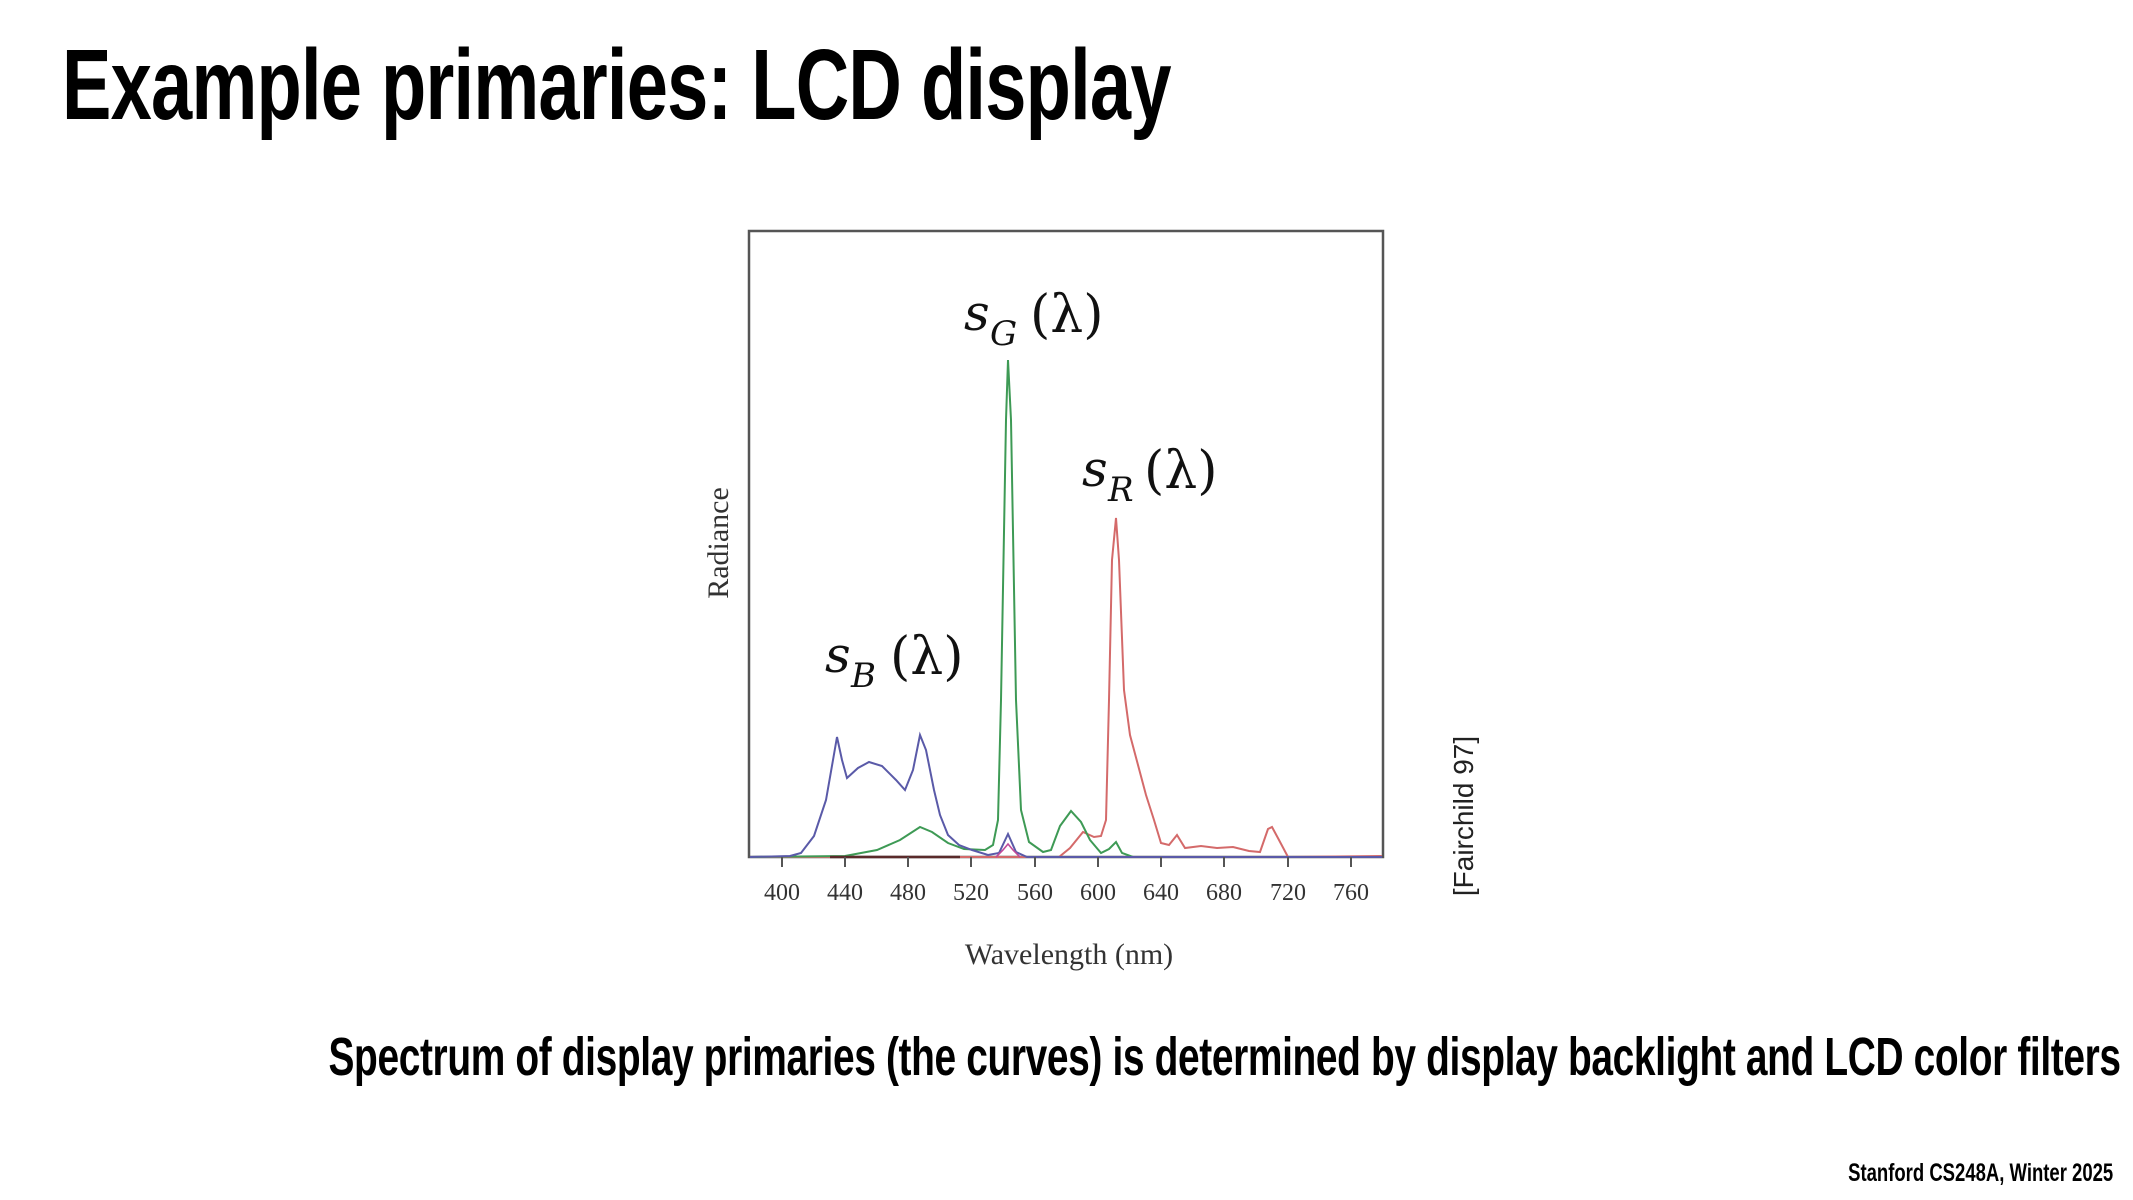 Image resolution: width=2133 pixels, height=1200 pixels. I want to click on svg-text: 760, so click(1351, 893).